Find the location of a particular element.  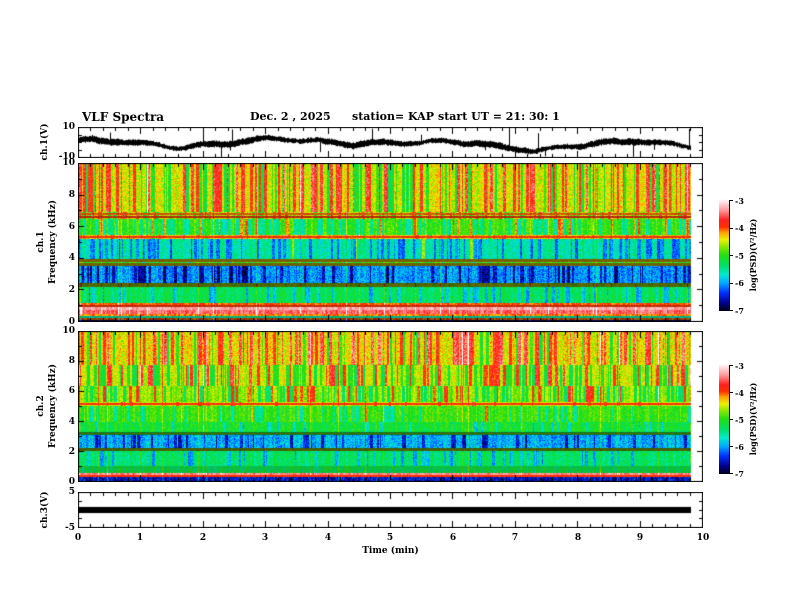

ch3-voltage-plot is located at coordinates (390, 510).